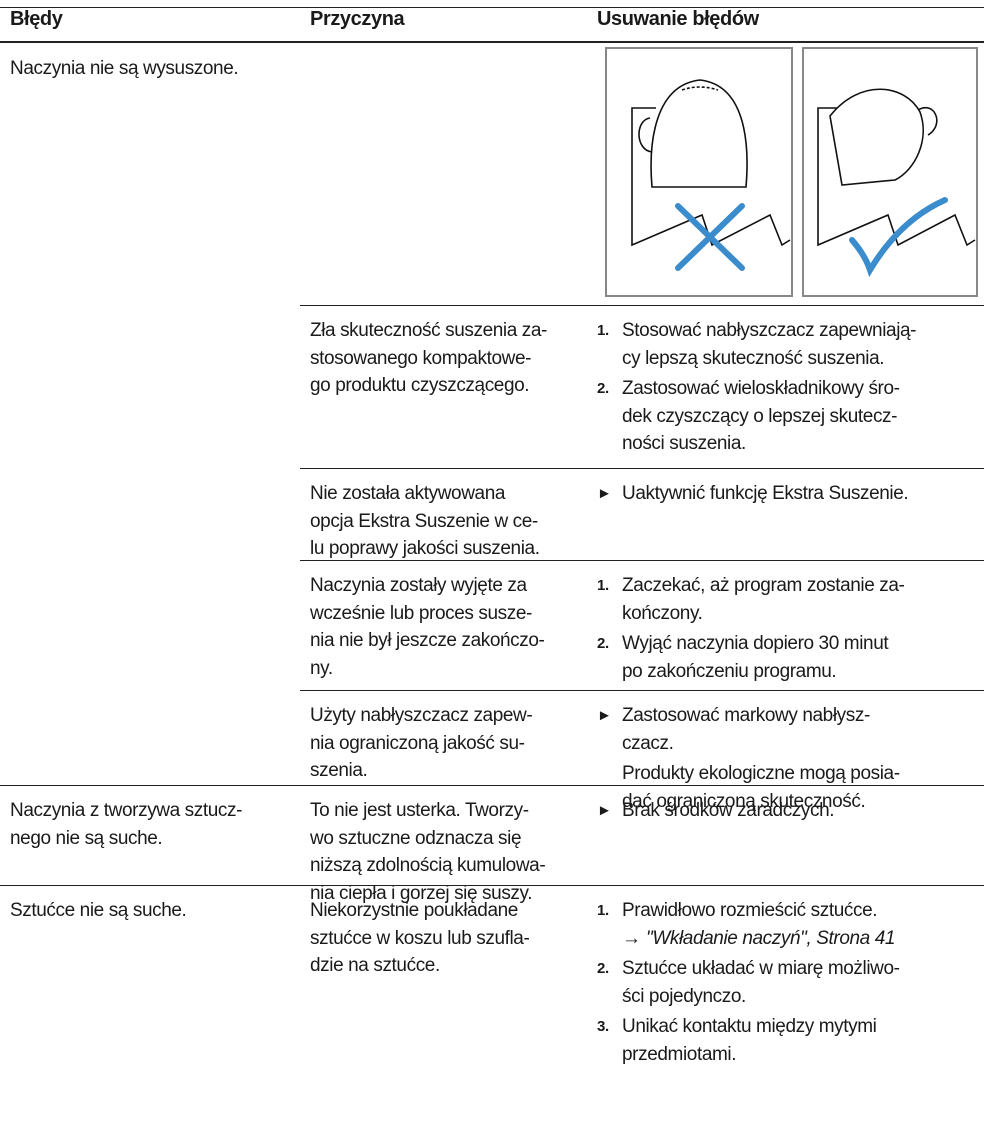 Image resolution: width=984 pixels, height=1131 pixels. What do you see at coordinates (421, 715) in the screenshot?
I see `cause-text: Użyty nabłyszczacz zapew-` at bounding box center [421, 715].